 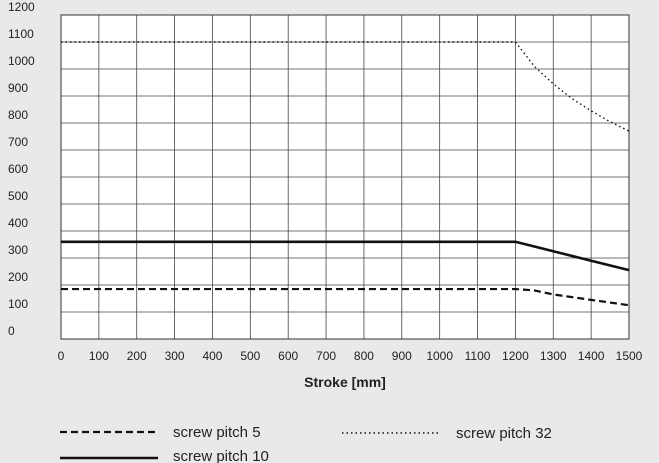 What do you see at coordinates (221, 455) in the screenshot?
I see `legend-label-2: screw pitch 10` at bounding box center [221, 455].